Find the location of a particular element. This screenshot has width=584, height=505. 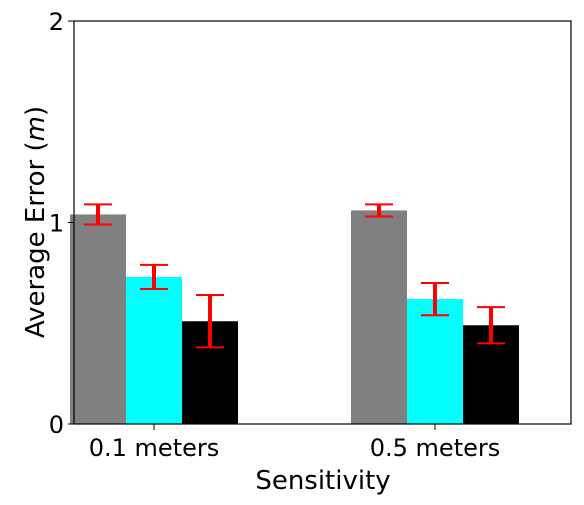

y-tick-label: 0 is located at coordinates (56, 425).